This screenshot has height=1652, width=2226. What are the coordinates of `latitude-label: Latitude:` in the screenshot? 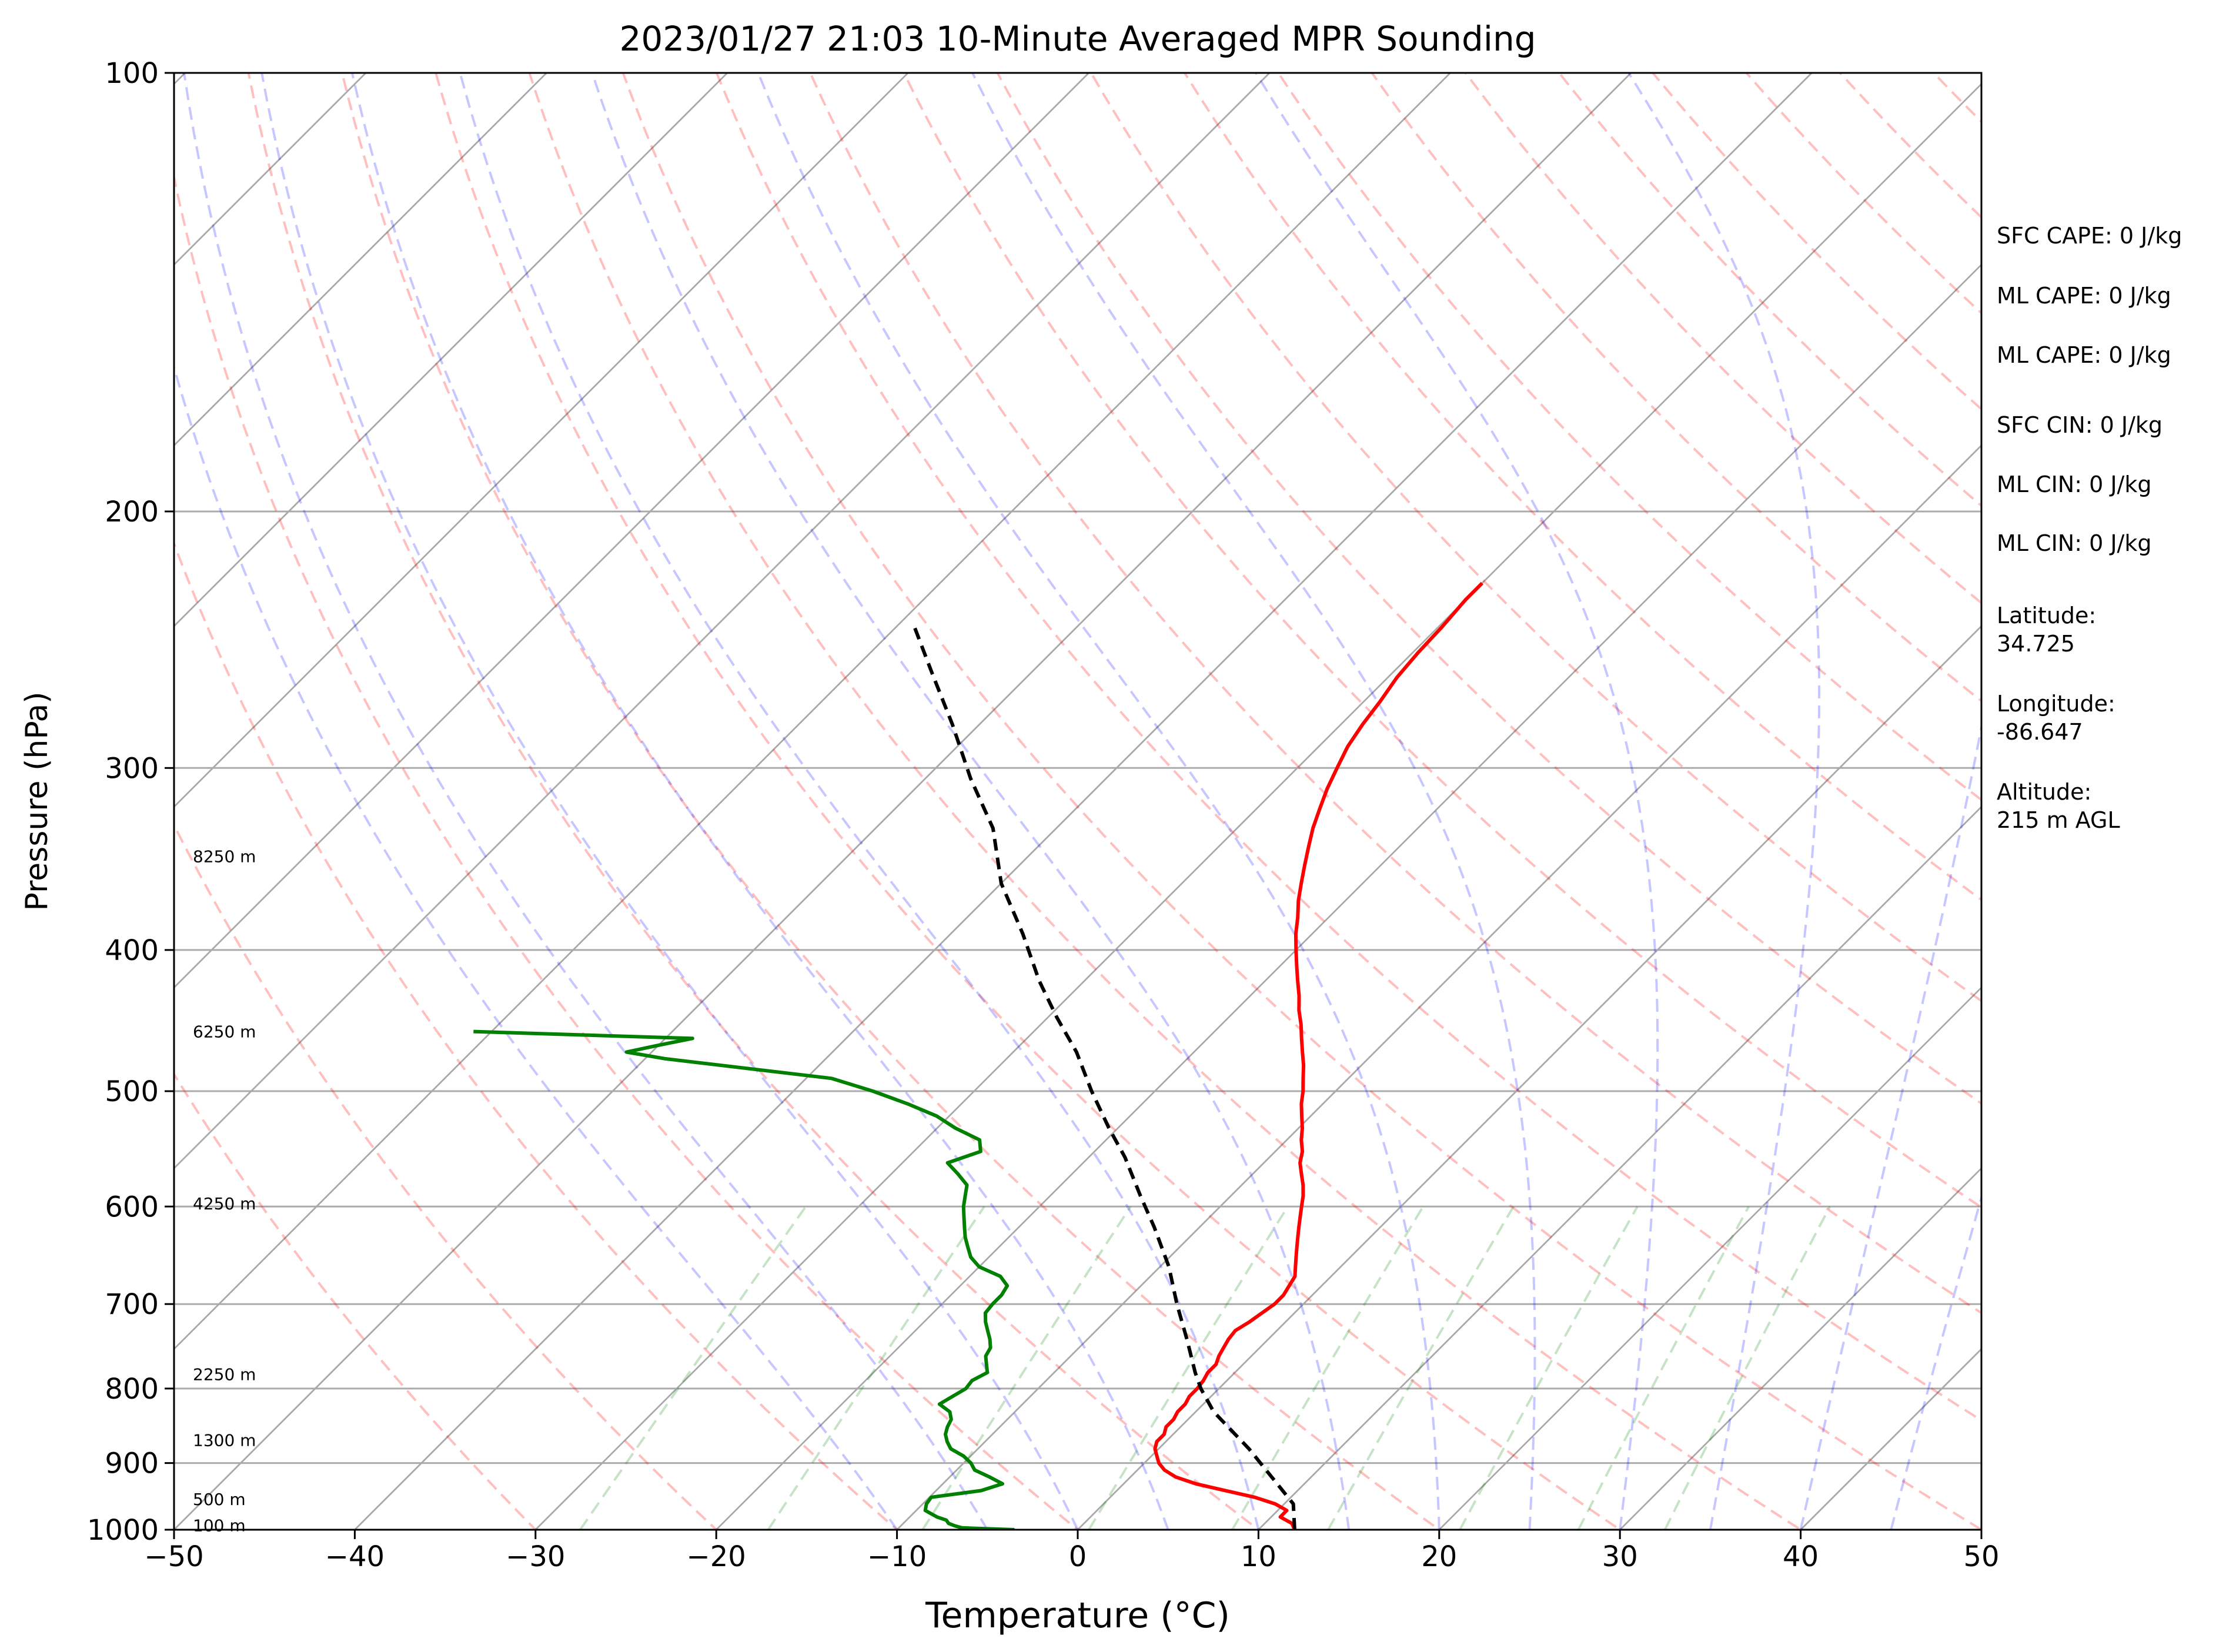 It's located at (2047, 615).